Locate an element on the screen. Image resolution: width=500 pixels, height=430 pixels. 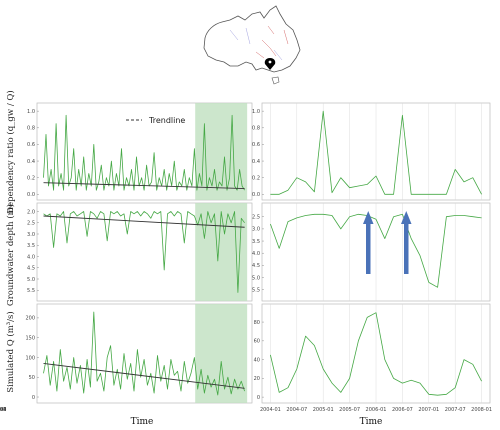
x-tick-label: 2008 is located at coordinates (3, 410).